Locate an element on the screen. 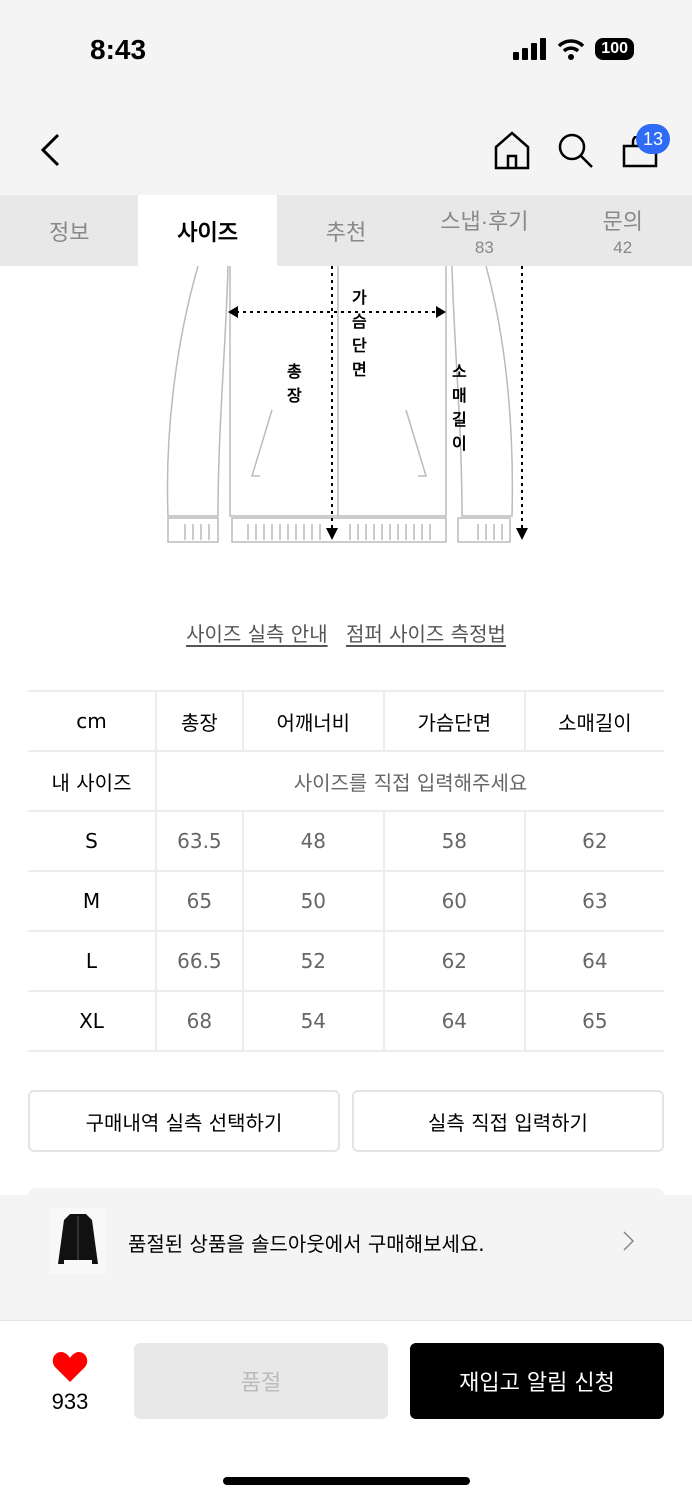 The image size is (692, 1500). length-label: 총장 is located at coordinates (294, 383).